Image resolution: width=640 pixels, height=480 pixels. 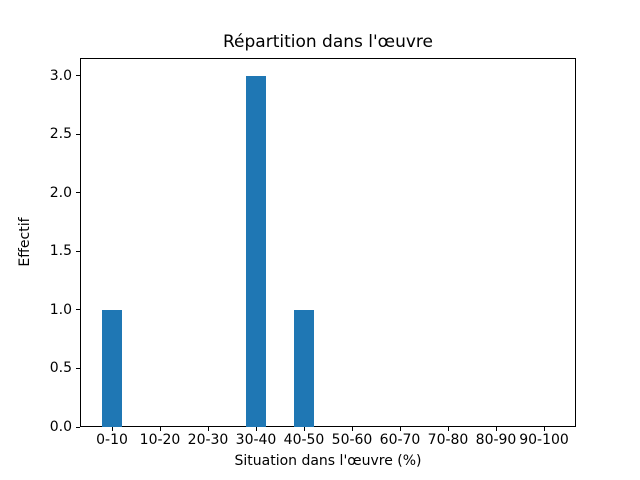 I want to click on x-tick-label: 10-20, so click(x=160, y=440).